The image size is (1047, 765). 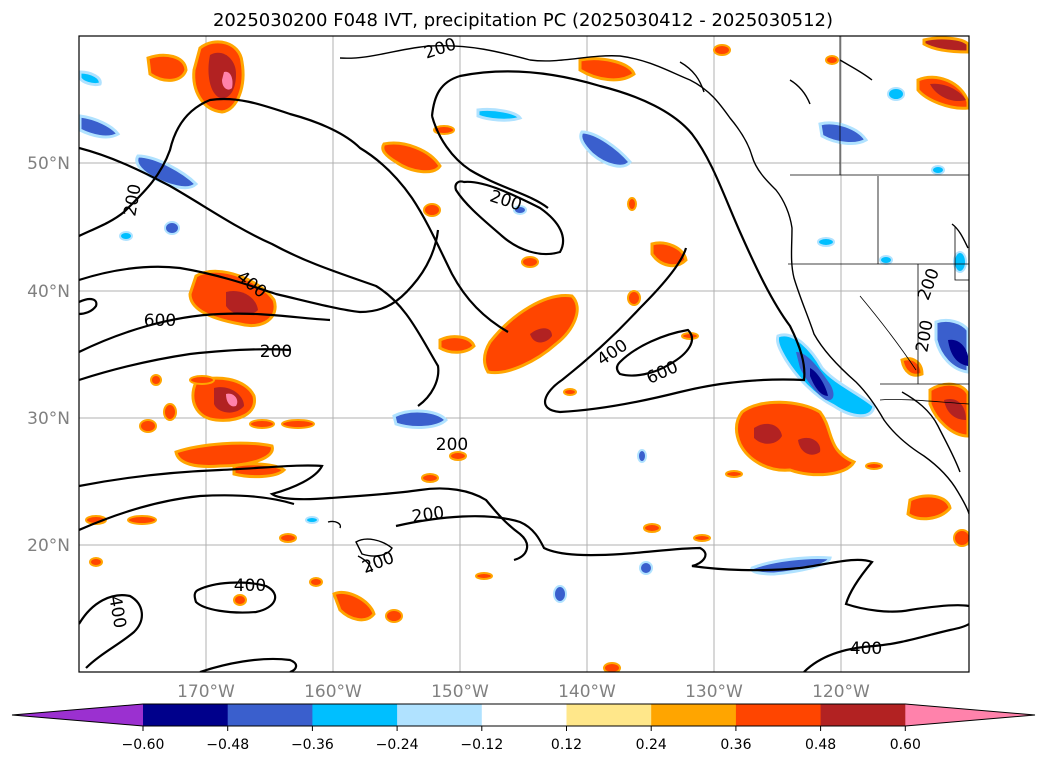 What do you see at coordinates (77, 715) in the screenshot?
I see `colorbar-extend-min` at bounding box center [77, 715].